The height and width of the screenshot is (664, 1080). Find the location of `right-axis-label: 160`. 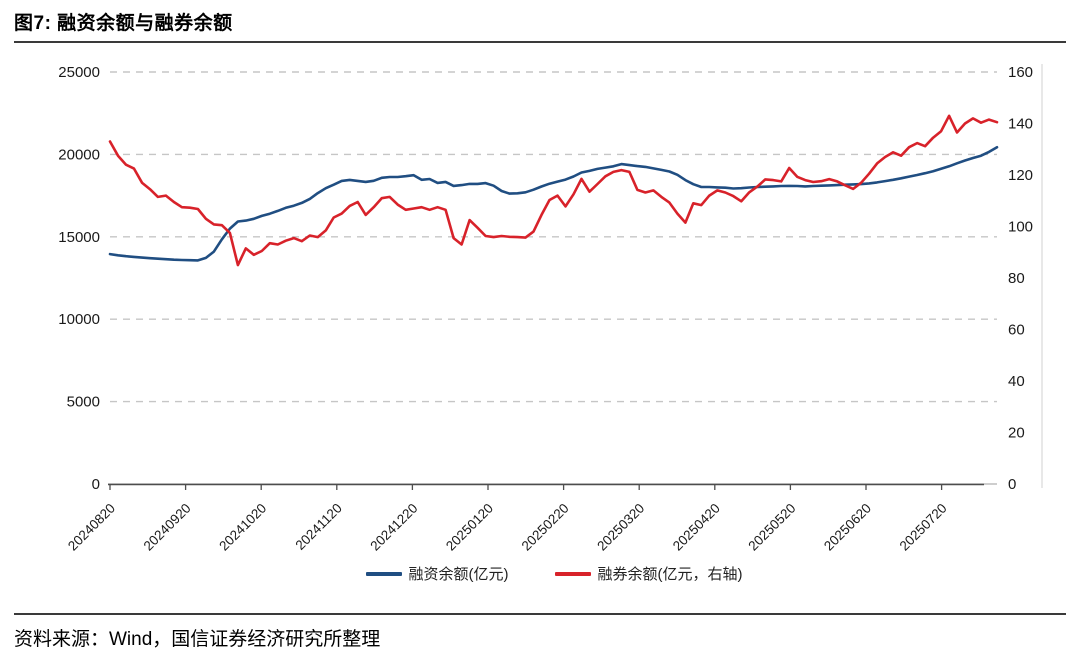

right-axis-label: 160 is located at coordinates (1020, 72).